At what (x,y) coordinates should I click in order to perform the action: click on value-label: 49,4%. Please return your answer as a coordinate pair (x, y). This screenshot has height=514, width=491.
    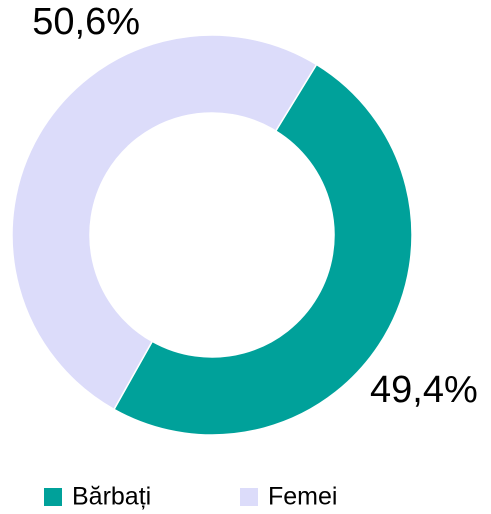
    Looking at the image, I should click on (424, 390).